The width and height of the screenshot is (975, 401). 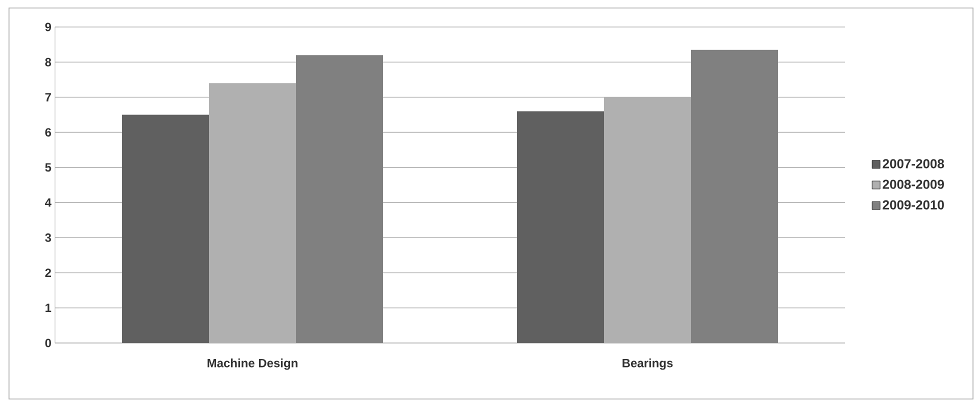 I want to click on y-tick-label: 4, so click(x=48, y=202).